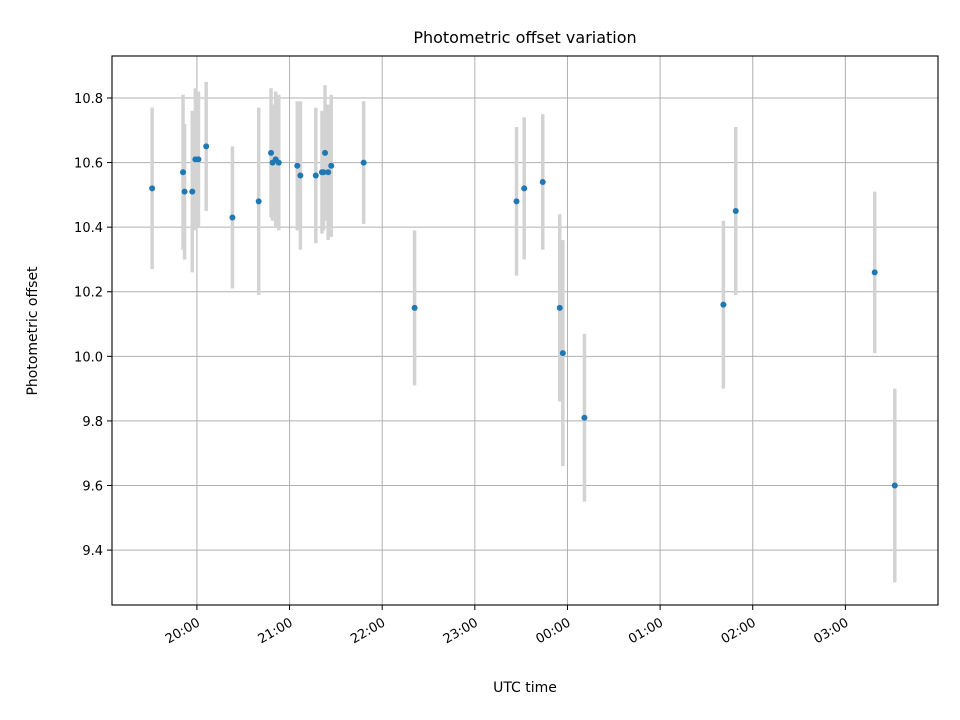 The width and height of the screenshot is (960, 720). What do you see at coordinates (88, 99) in the screenshot?
I see `y-tick-label: 10.8` at bounding box center [88, 99].